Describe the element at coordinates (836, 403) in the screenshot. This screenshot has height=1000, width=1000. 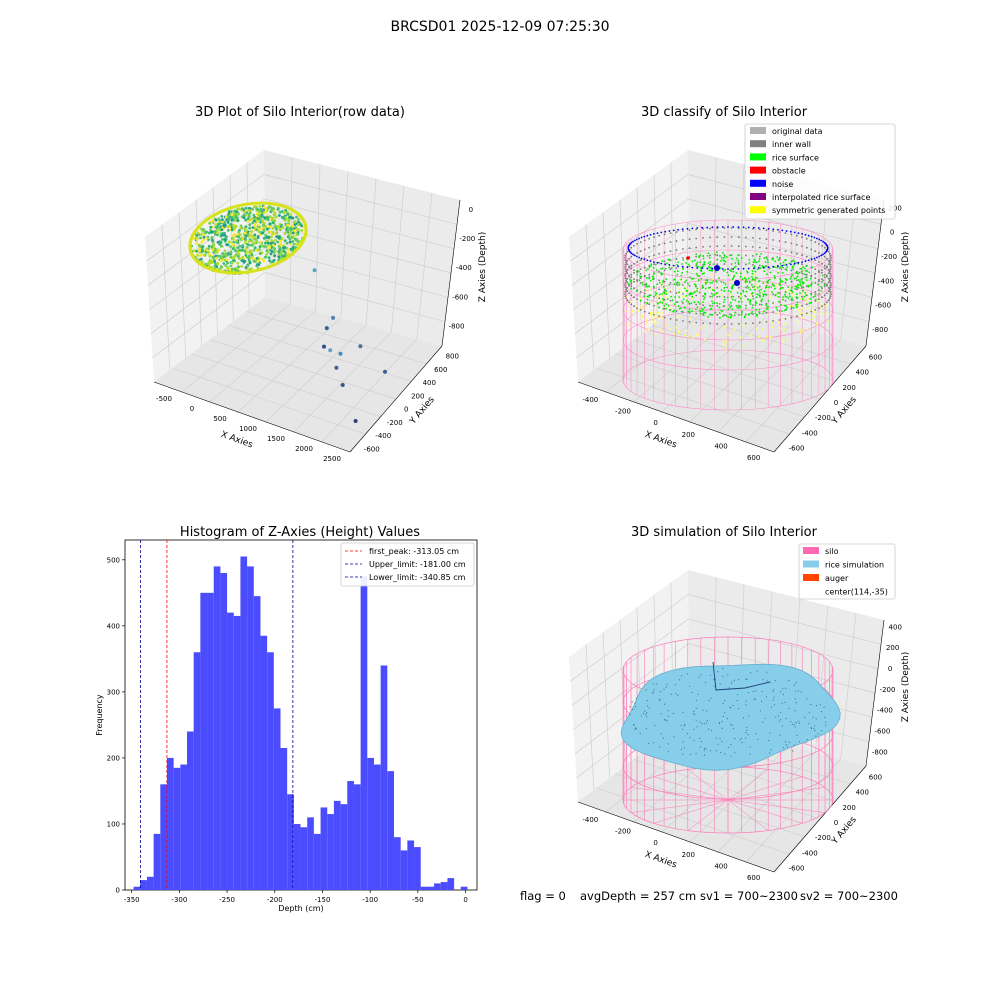
I see `y-tick-label: 0` at that location.